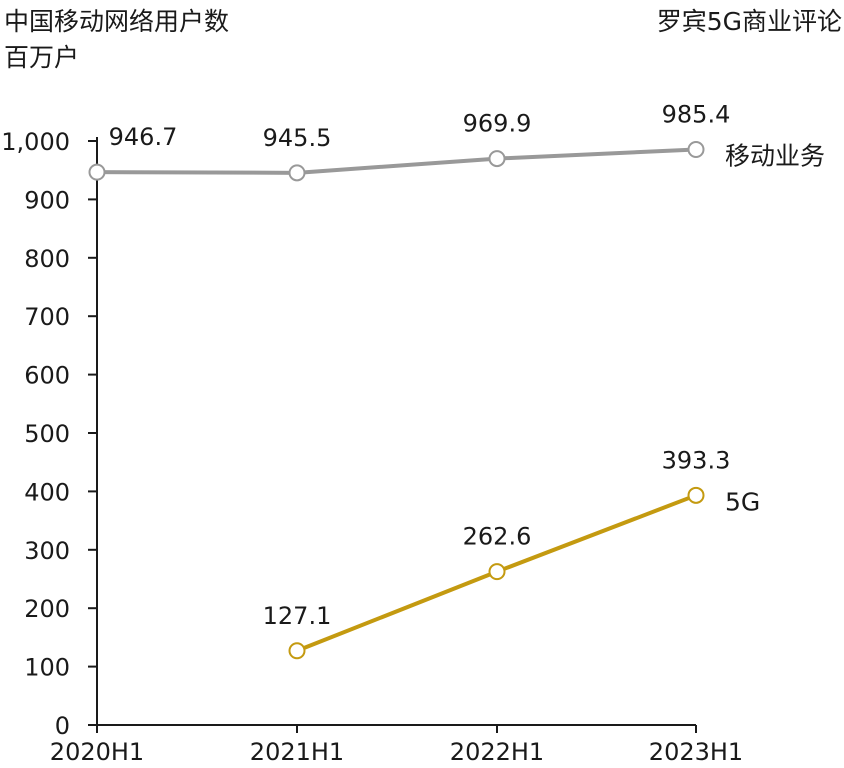 The image size is (844, 768). I want to click on series-name-label: 5G, so click(742, 501).